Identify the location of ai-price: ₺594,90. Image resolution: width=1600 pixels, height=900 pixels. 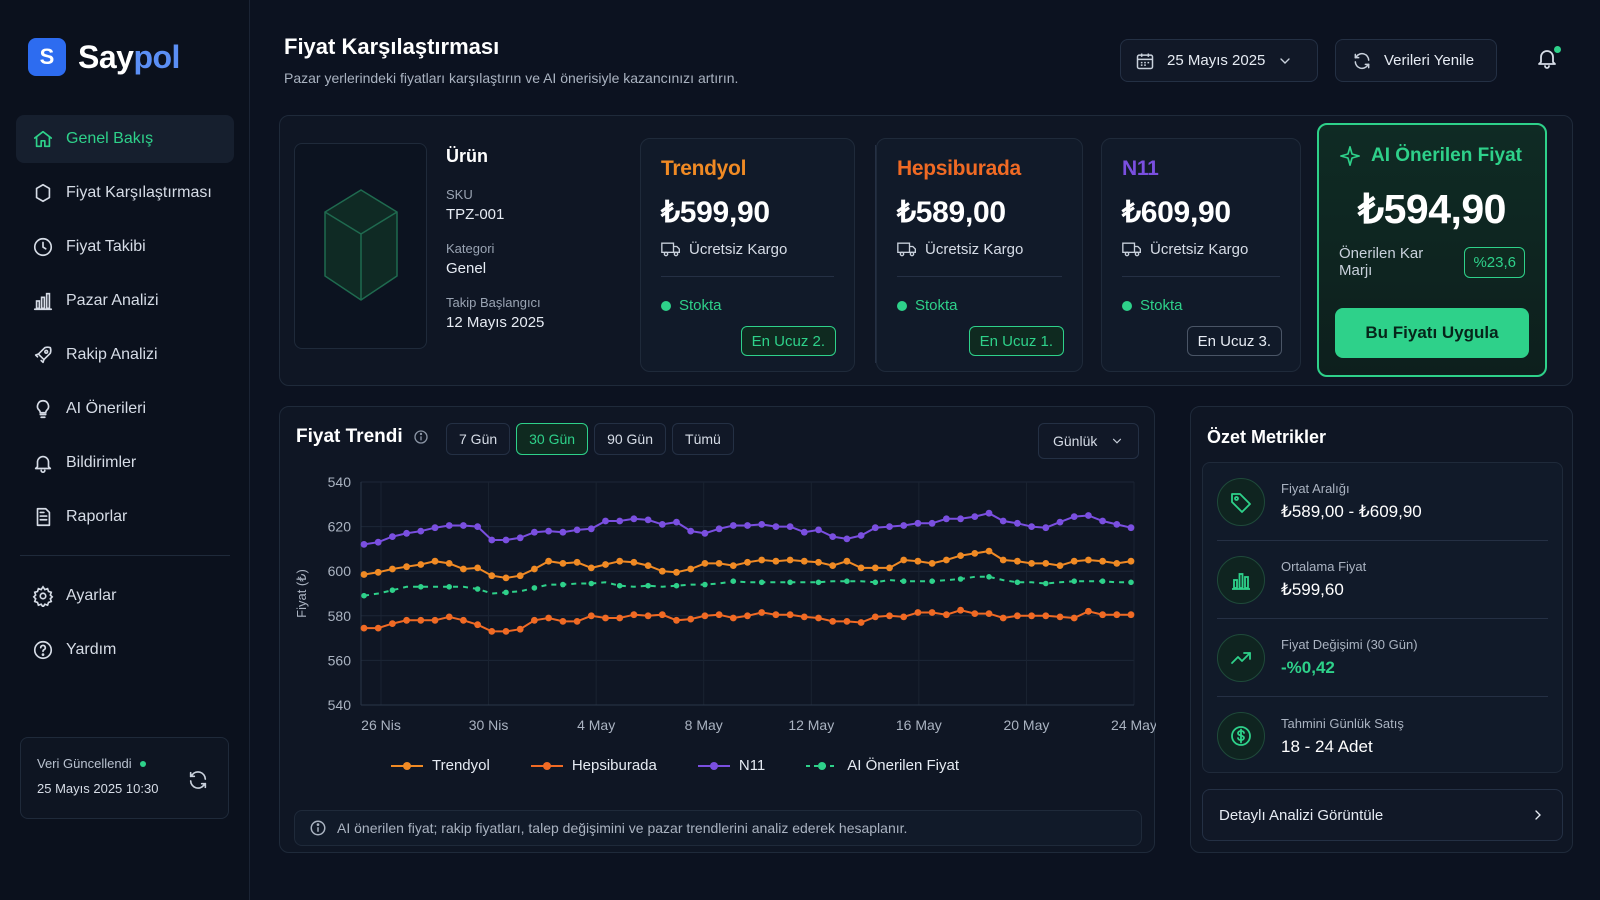
(1432, 209).